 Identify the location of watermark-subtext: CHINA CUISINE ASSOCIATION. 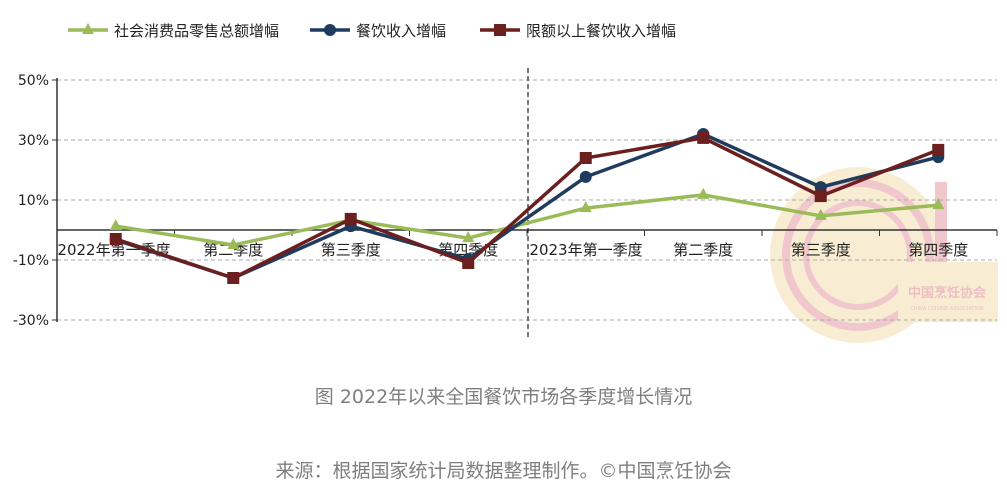
(946, 309).